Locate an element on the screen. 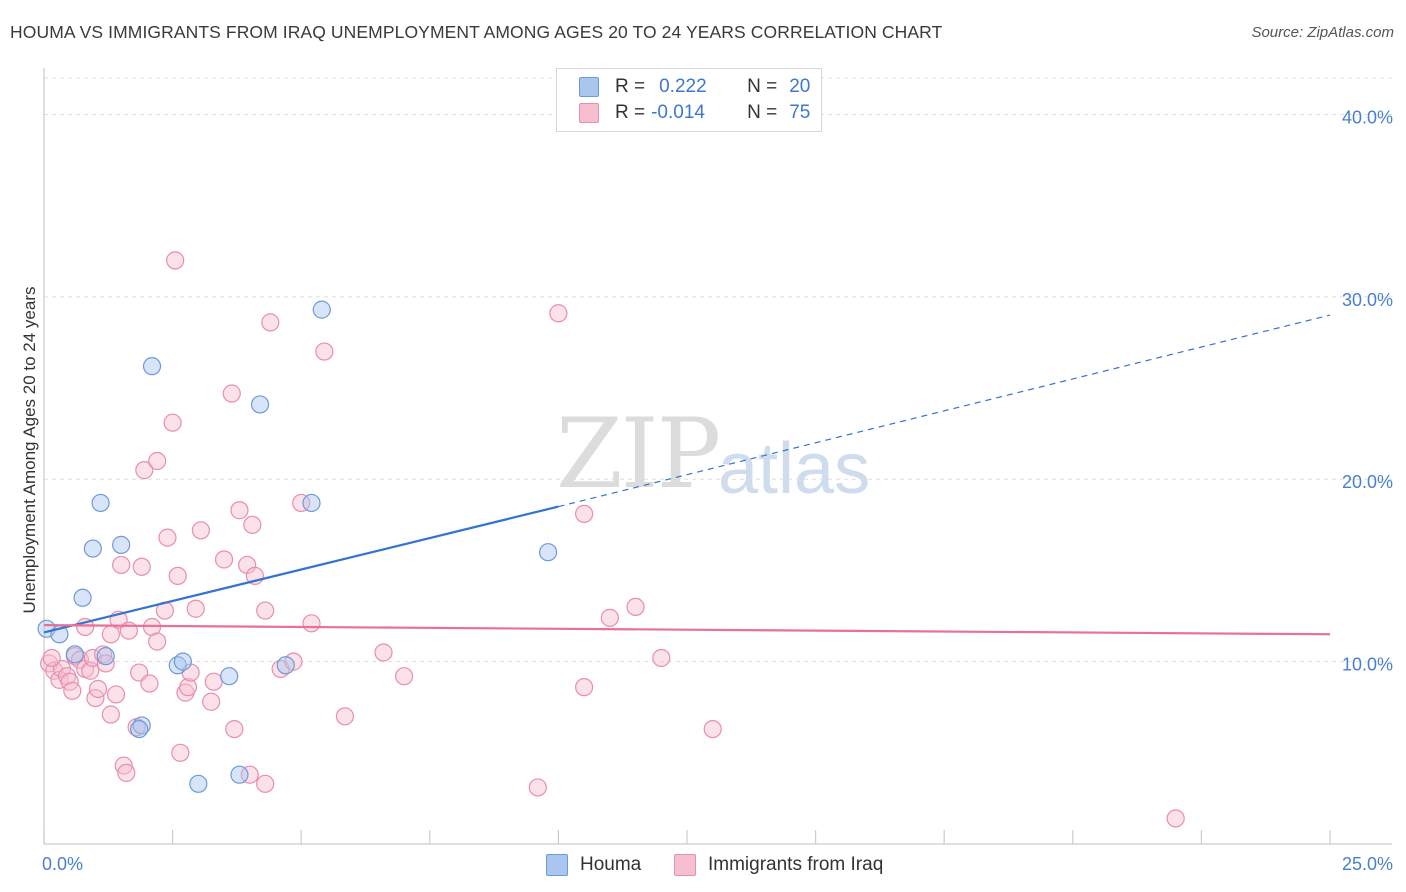 Image resolution: width=1406 pixels, height=892 pixels. x-tick-label-start: 0.0% is located at coordinates (62, 864).